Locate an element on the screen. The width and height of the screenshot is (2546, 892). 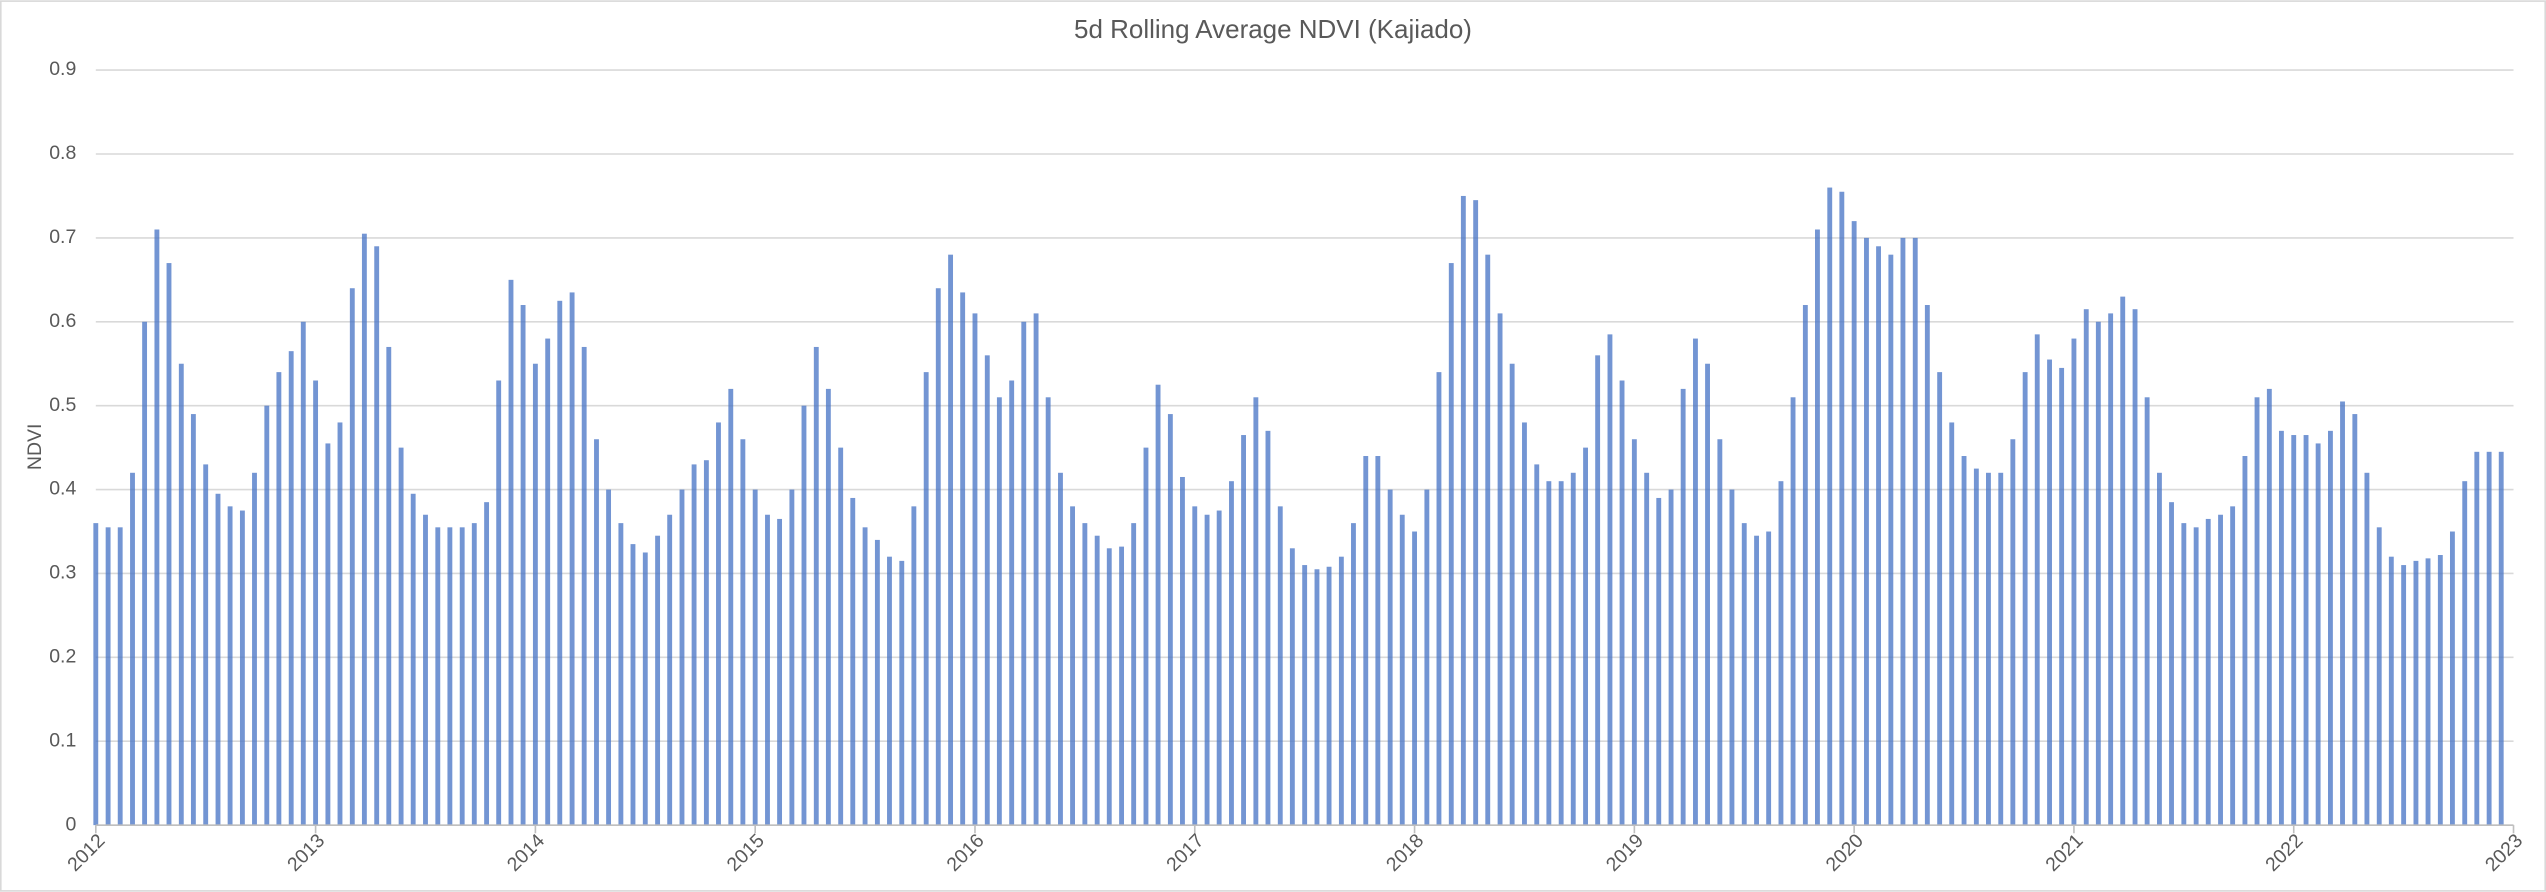
y-tick-label: 0 is located at coordinates (70, 824).